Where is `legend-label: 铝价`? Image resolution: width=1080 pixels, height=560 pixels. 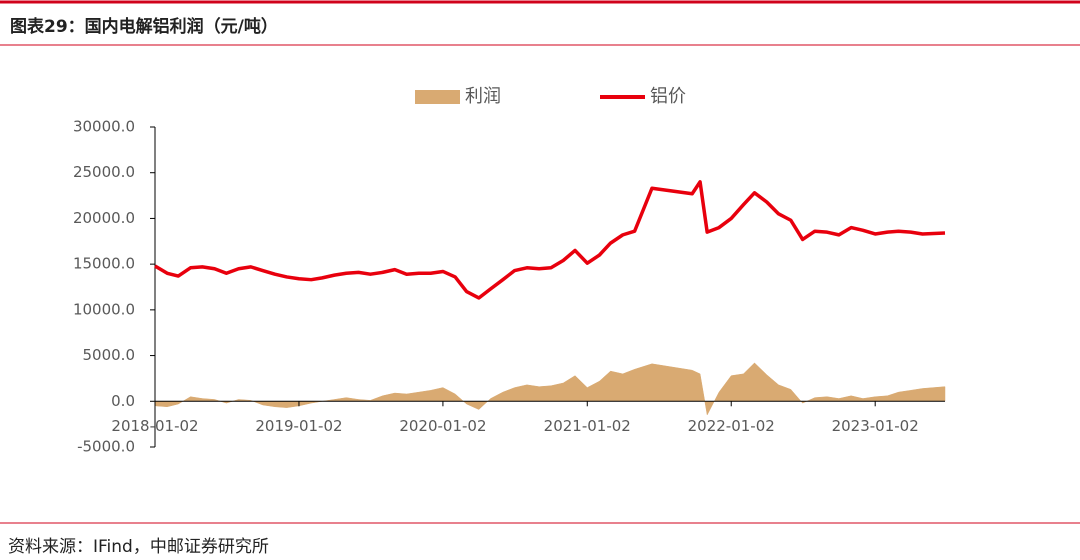 legend-label: 铝价 is located at coordinates (668, 96).